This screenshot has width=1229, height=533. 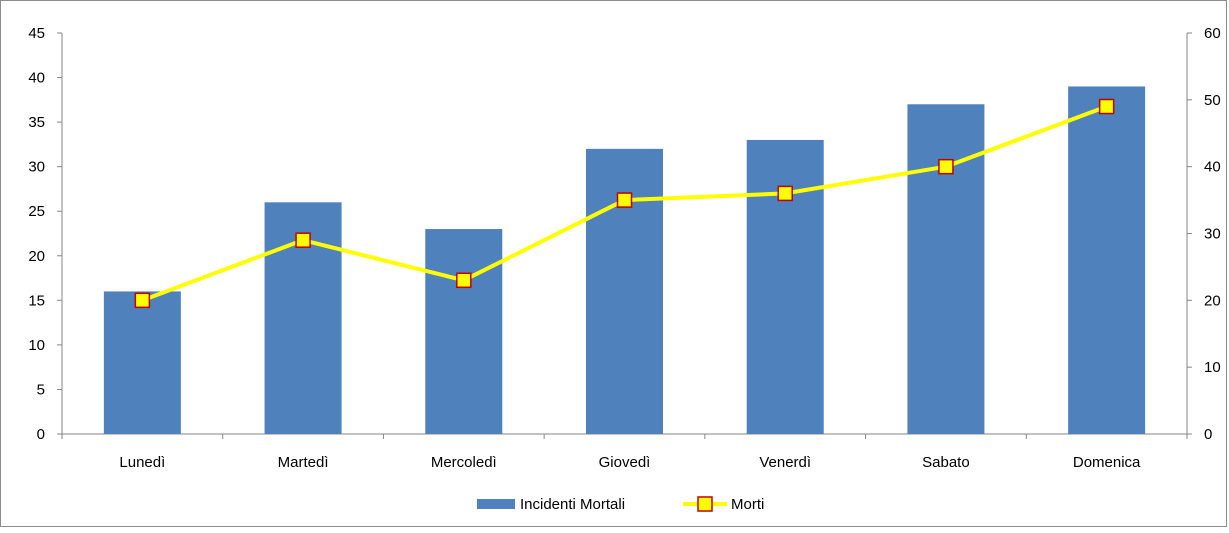 I want to click on x-tick-label: Mercoledì, so click(x=464, y=462).